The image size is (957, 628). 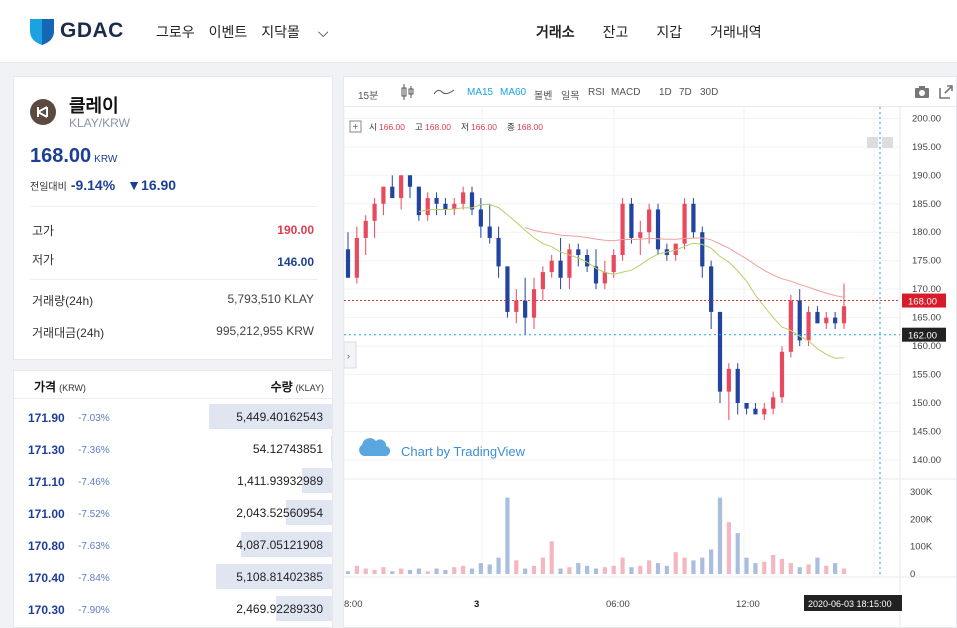 What do you see at coordinates (484, 127) in the screenshot?
I see `legend-ohlc-value: 166.00` at bounding box center [484, 127].